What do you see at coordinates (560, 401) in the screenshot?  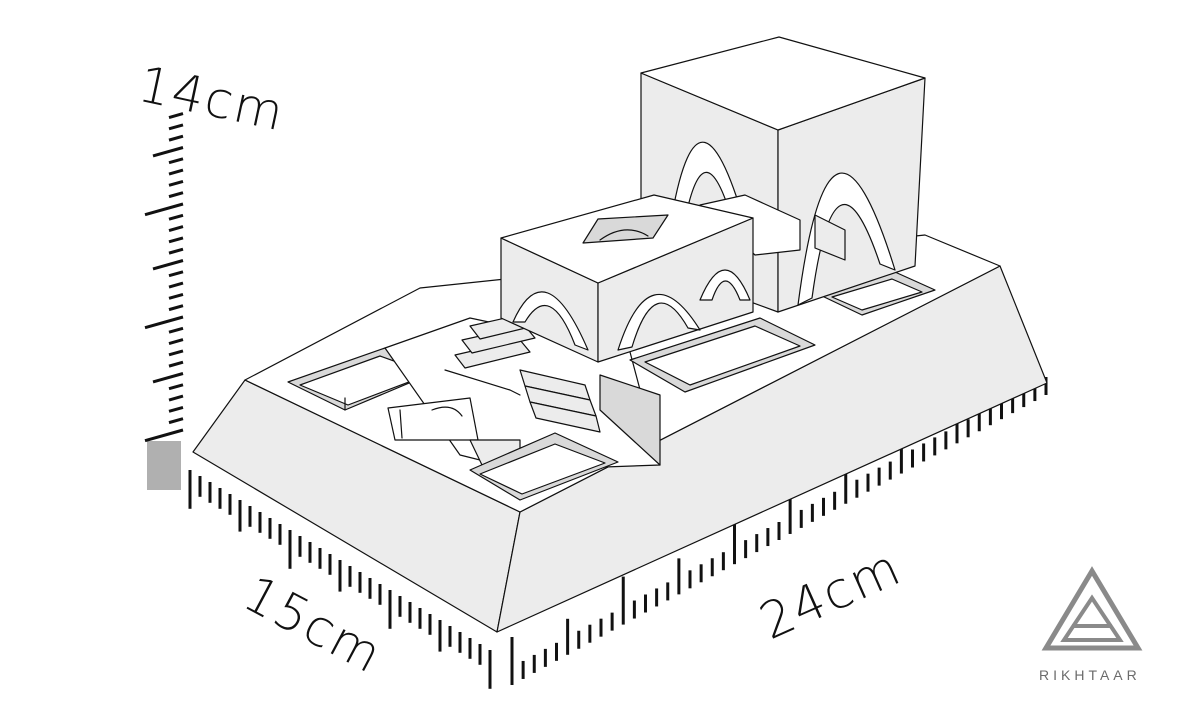 I see `lower-staircase` at bounding box center [560, 401].